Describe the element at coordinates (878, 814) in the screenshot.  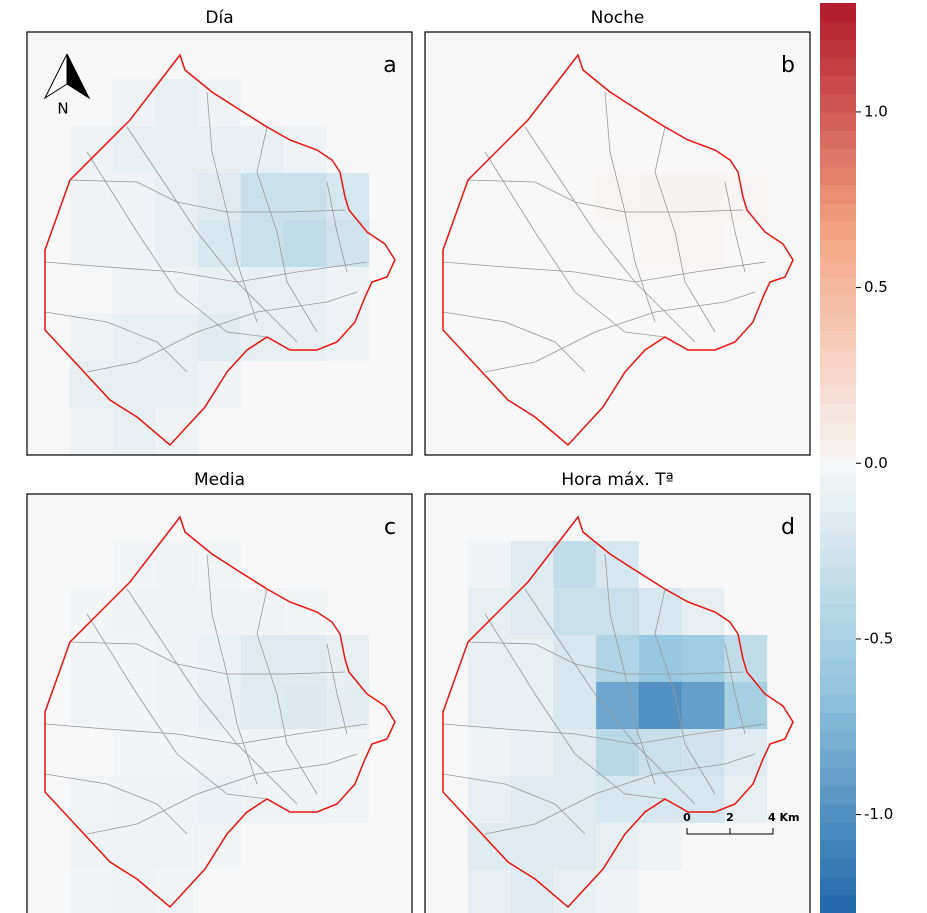
I see `colorbar-tick-label: -1.0` at that location.